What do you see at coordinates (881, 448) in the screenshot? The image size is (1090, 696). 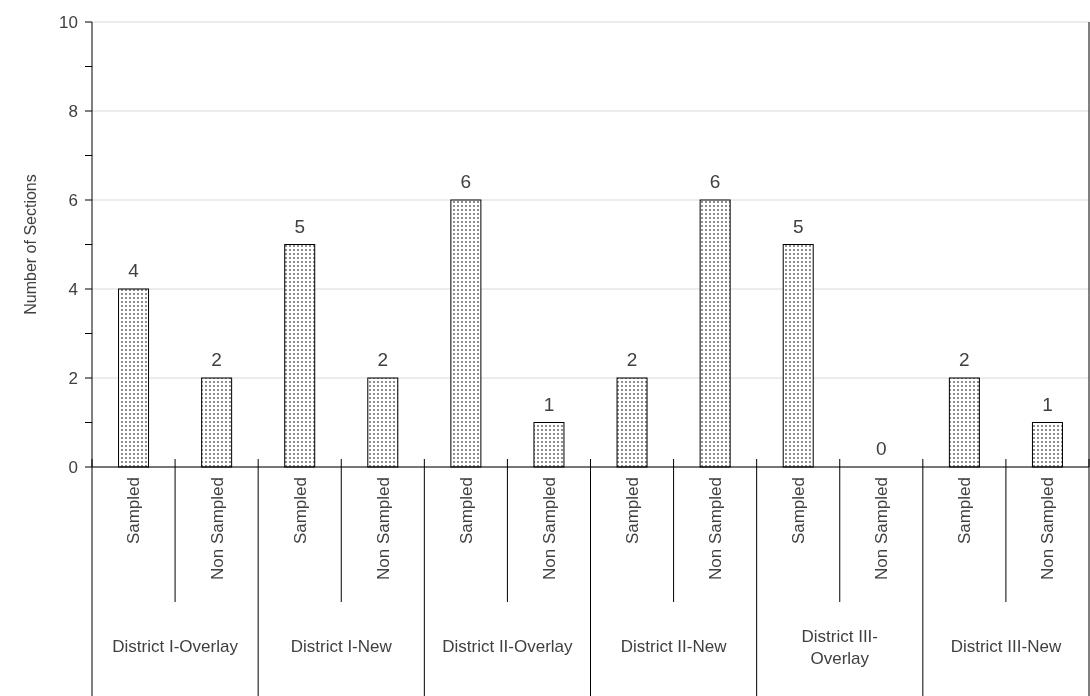 I see `data-label: 0` at bounding box center [881, 448].